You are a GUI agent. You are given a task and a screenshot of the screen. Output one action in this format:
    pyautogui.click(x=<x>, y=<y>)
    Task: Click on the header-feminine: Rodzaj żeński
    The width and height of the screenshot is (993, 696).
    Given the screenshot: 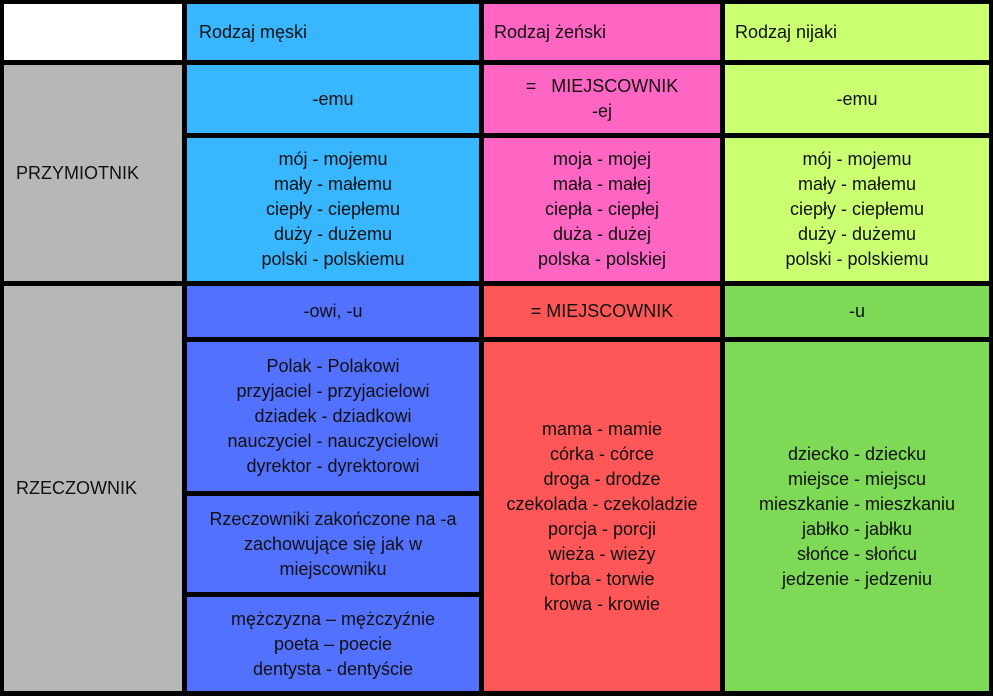 What is the action you would take?
    pyautogui.click(x=602, y=32)
    